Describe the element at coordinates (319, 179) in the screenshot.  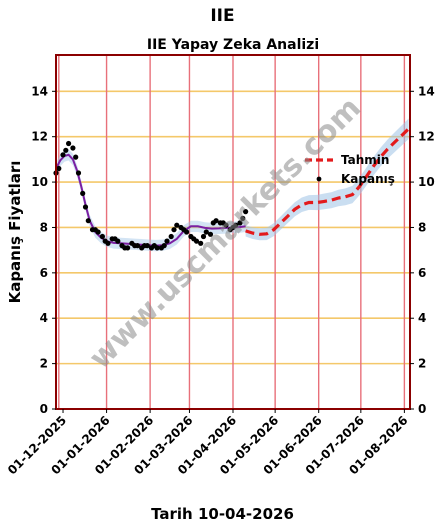
I see `legend-swatch-close` at that location.